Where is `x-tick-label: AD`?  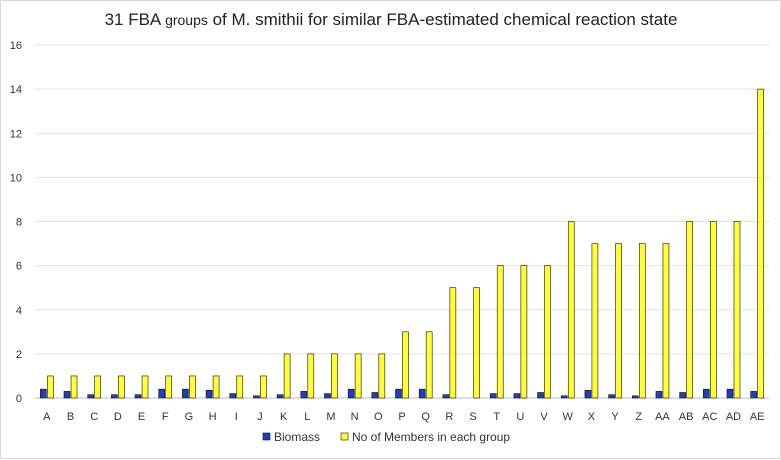 x-tick-label: AD is located at coordinates (733, 417).